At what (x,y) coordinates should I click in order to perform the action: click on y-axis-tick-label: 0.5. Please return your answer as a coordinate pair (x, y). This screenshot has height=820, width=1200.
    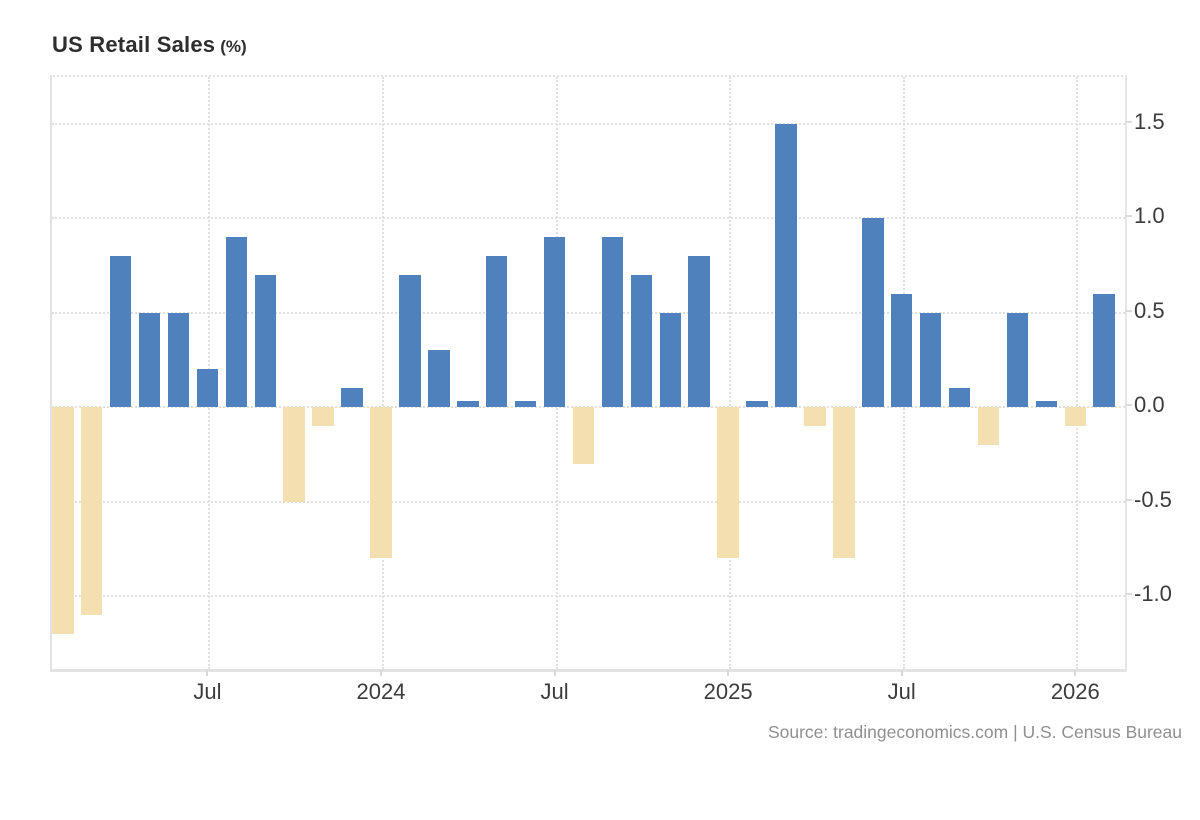
    Looking at the image, I should click on (1149, 310).